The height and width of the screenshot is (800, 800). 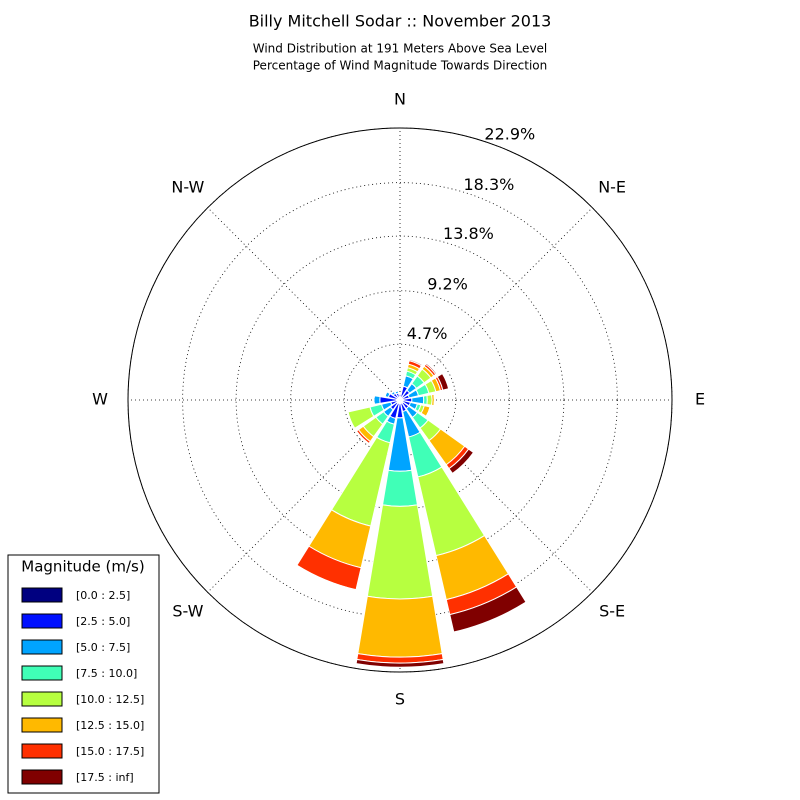 I want to click on legend-label: [0.0 : 2.5], so click(x=103, y=595).